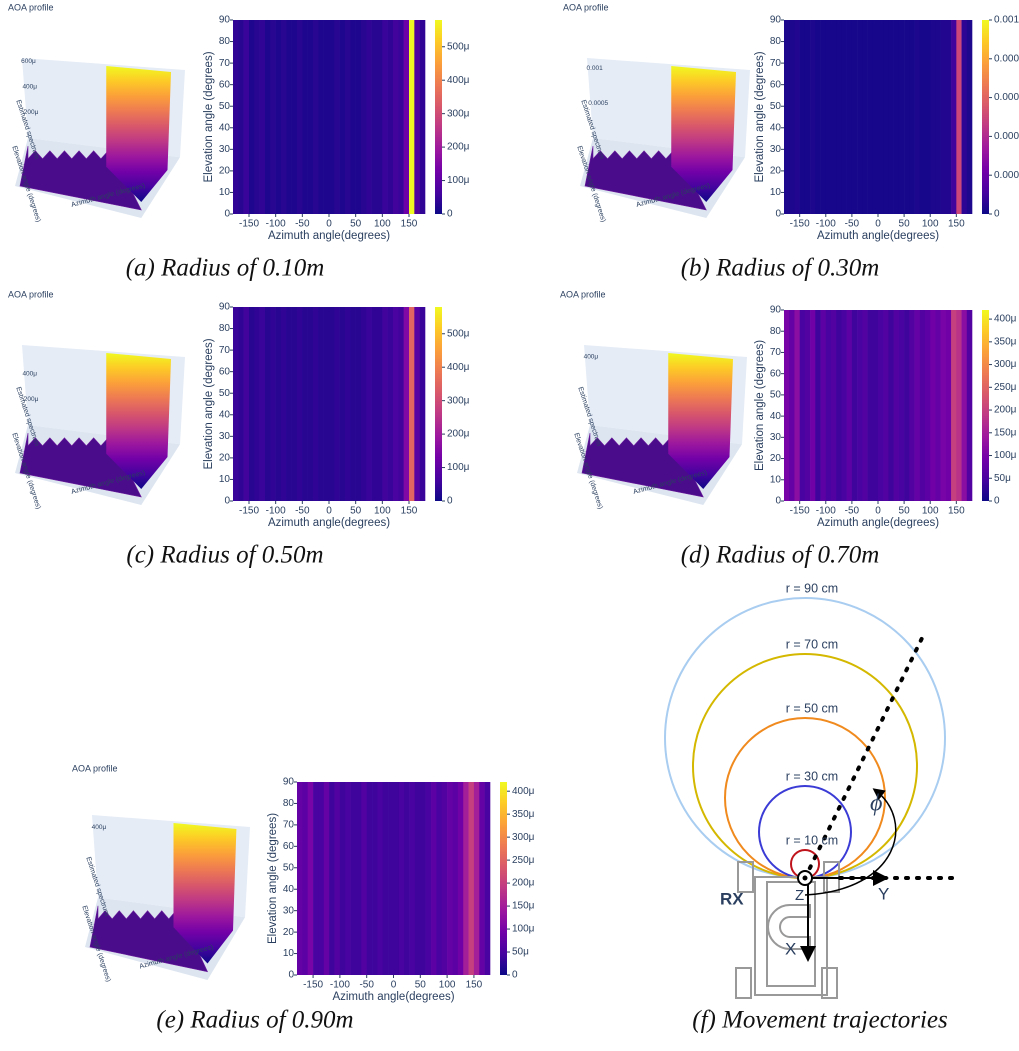  What do you see at coordinates (95, 827) in the screenshot?
I see `surface-z-tick` at bounding box center [95, 827].